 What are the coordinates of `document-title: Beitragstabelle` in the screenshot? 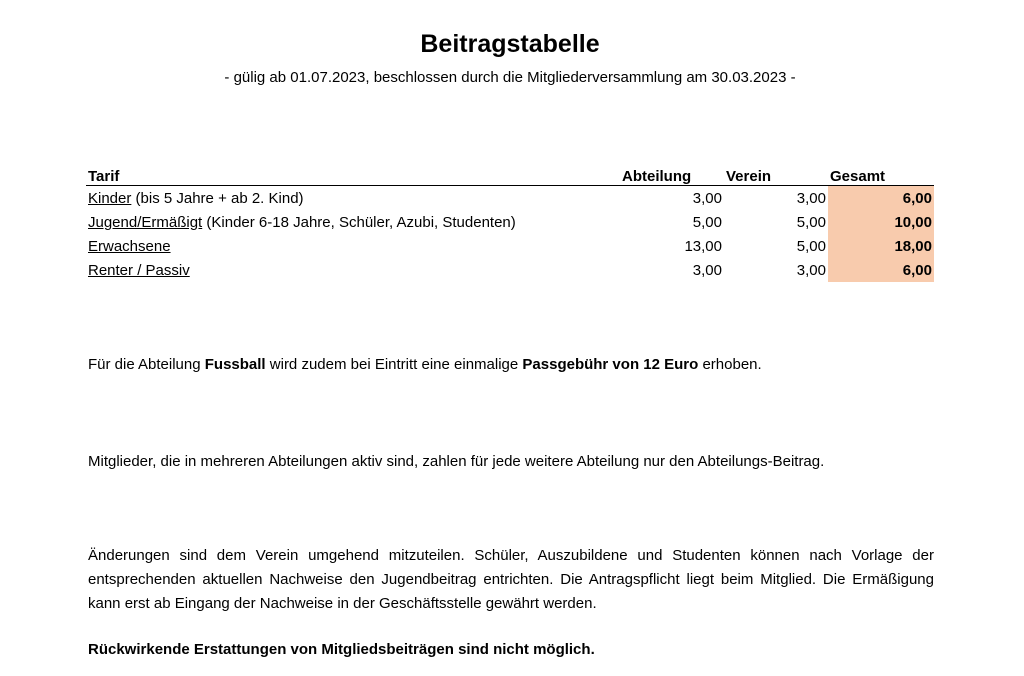 It's located at (510, 44).